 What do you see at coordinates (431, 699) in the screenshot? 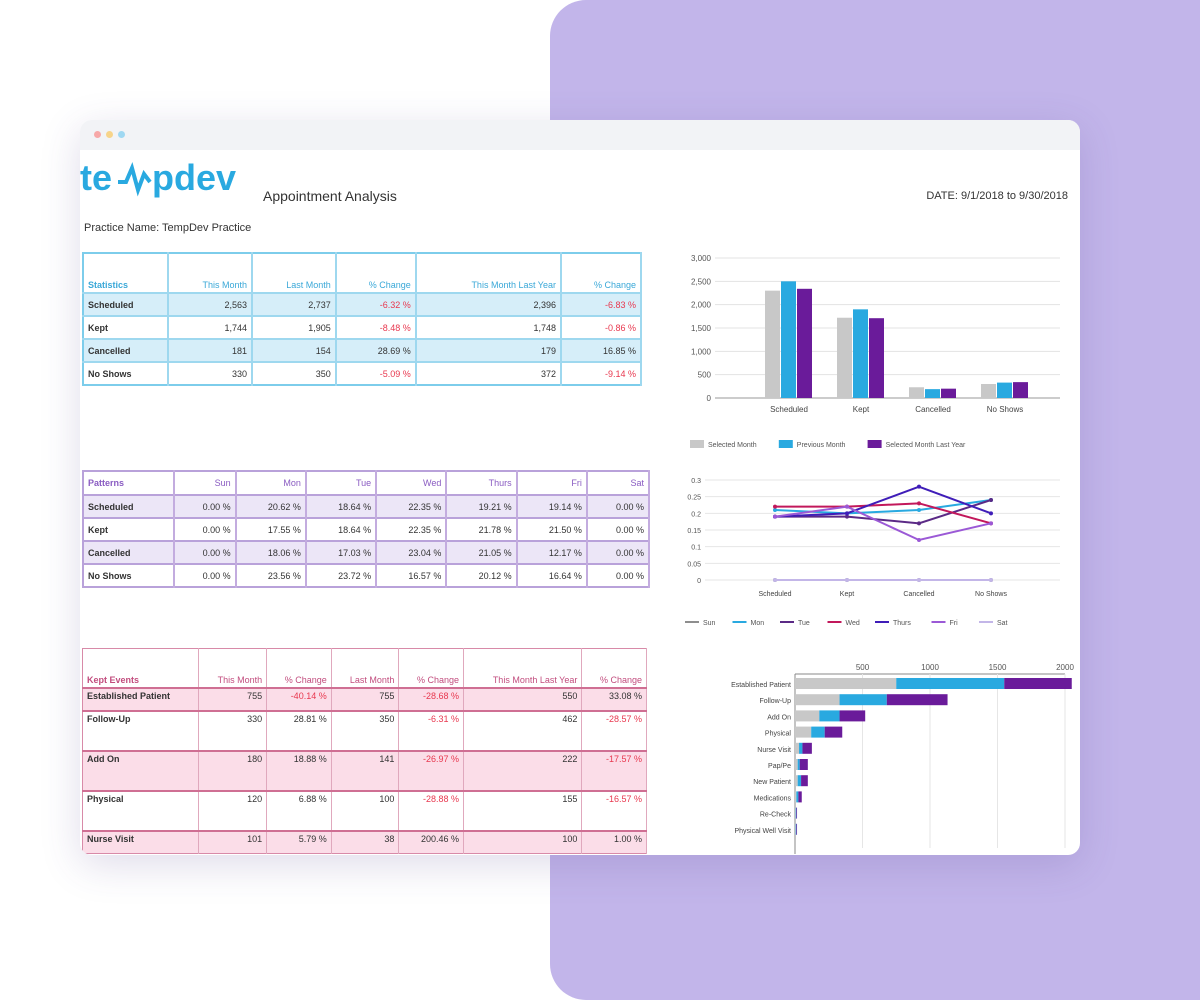
I see `events-cell: -28.68 %` at bounding box center [431, 699].